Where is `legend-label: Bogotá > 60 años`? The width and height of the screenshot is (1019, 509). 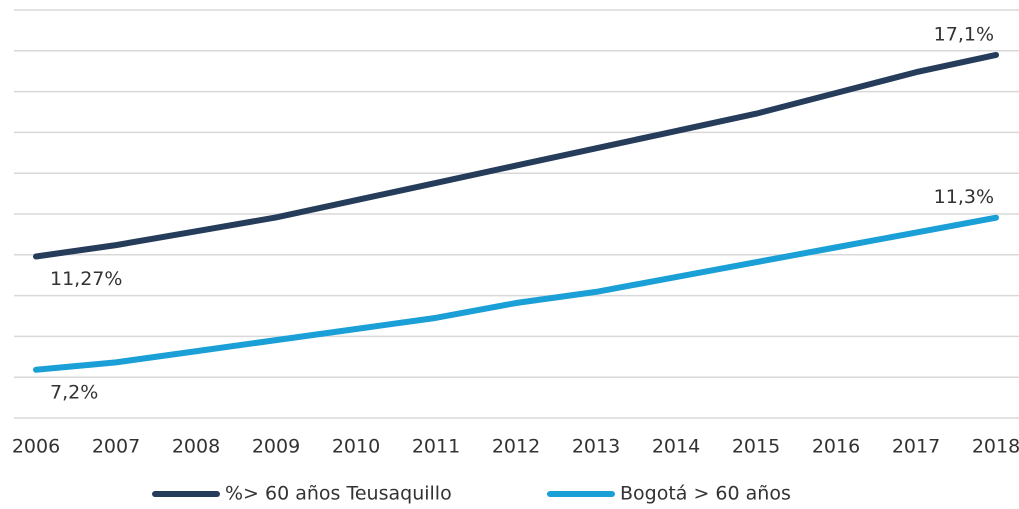
legend-label: Bogotá > 60 años is located at coordinates (705, 494).